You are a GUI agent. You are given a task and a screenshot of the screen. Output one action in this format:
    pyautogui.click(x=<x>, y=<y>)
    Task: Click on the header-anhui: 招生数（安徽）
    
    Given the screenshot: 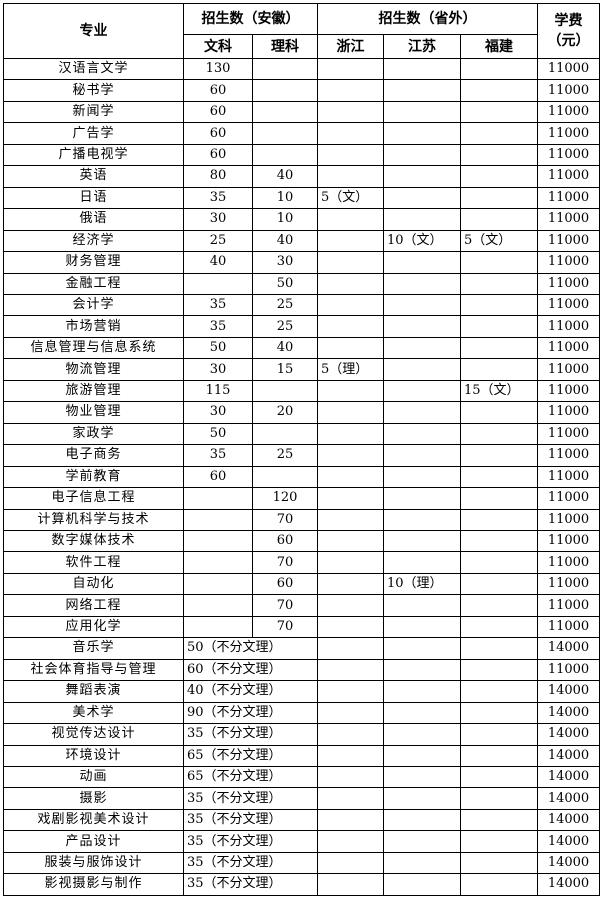 What is the action you would take?
    pyautogui.click(x=250, y=19)
    